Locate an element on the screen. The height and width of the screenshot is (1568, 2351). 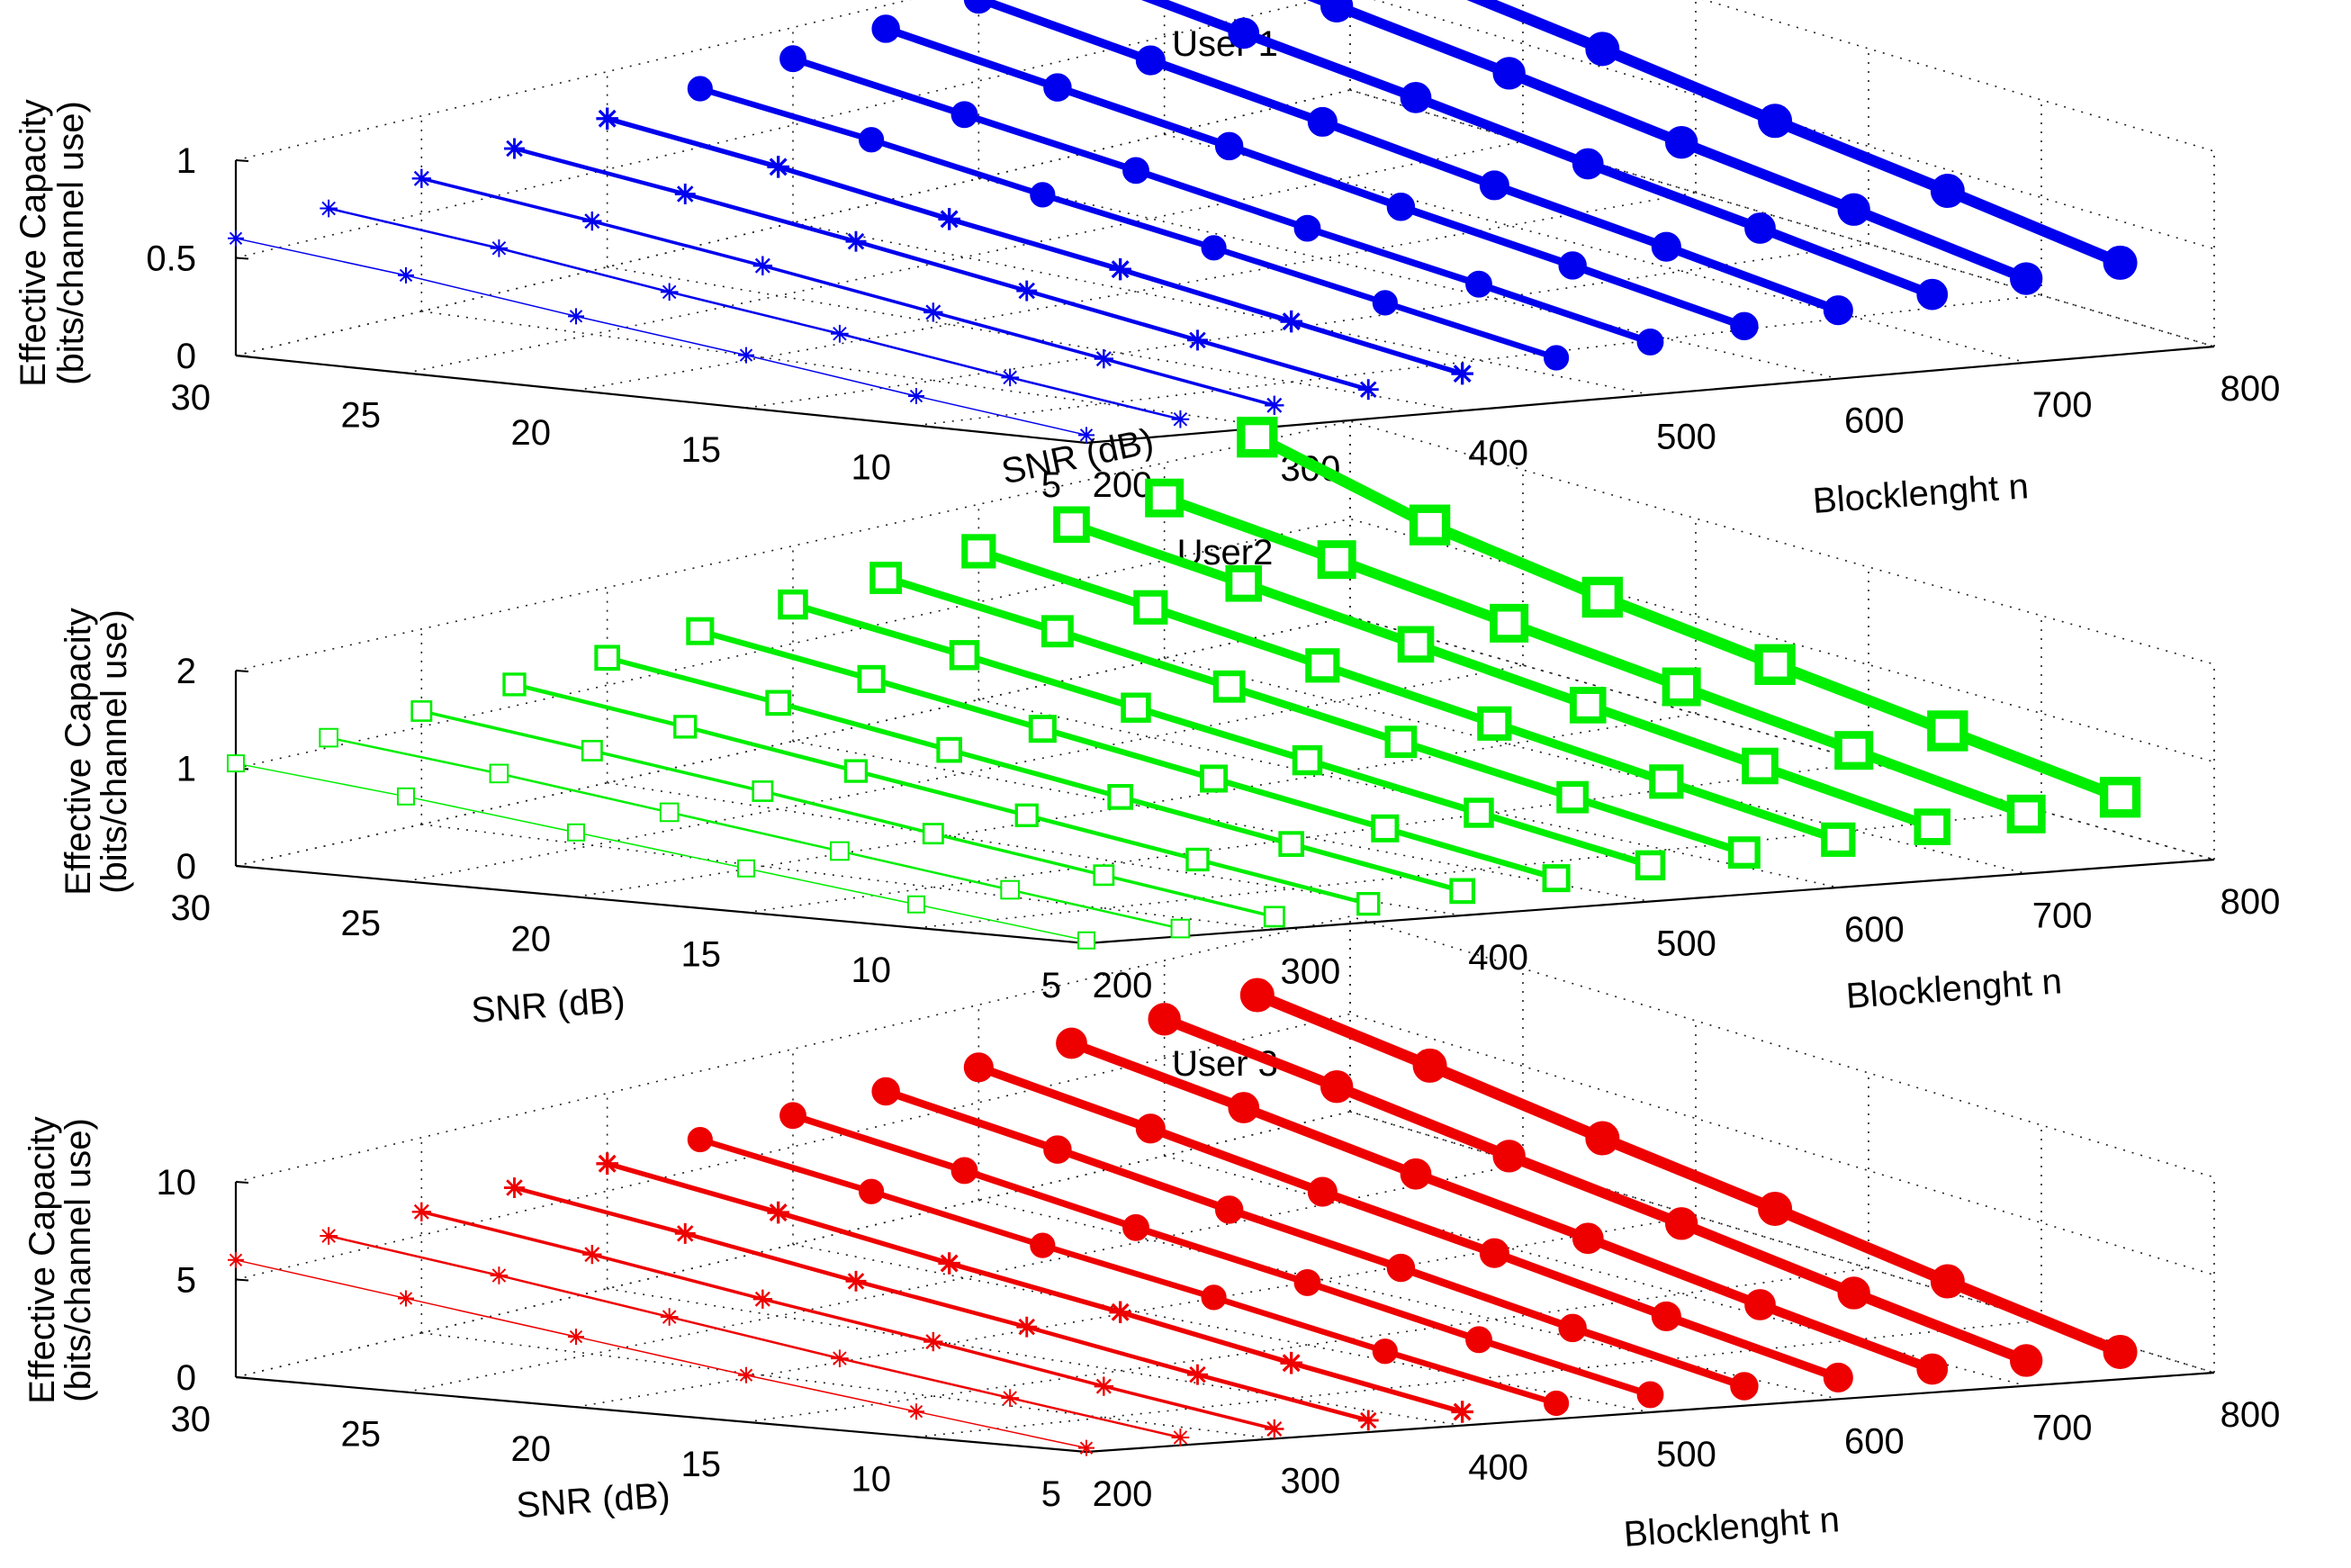
series-n=400 is located at coordinates (1034, 246).